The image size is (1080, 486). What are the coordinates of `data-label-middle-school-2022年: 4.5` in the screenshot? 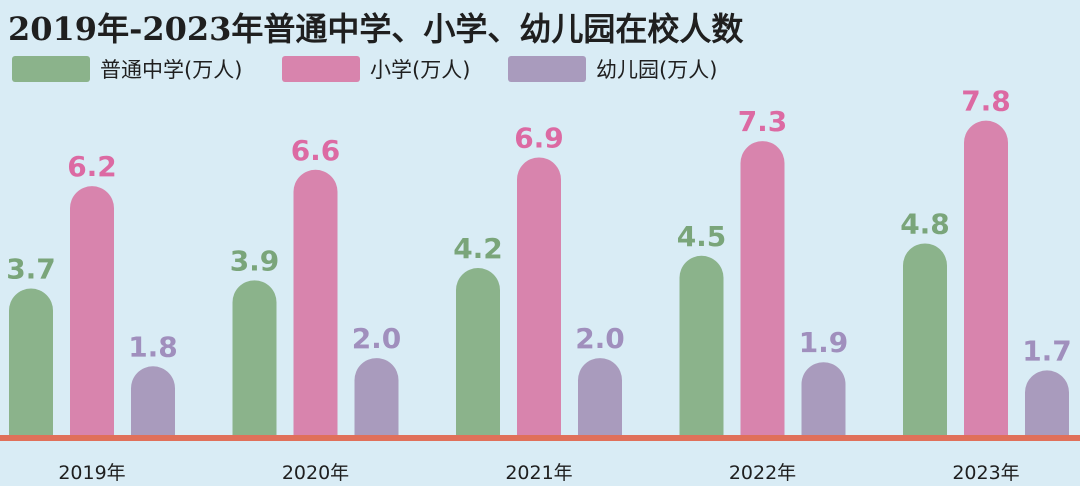 It's located at (702, 236).